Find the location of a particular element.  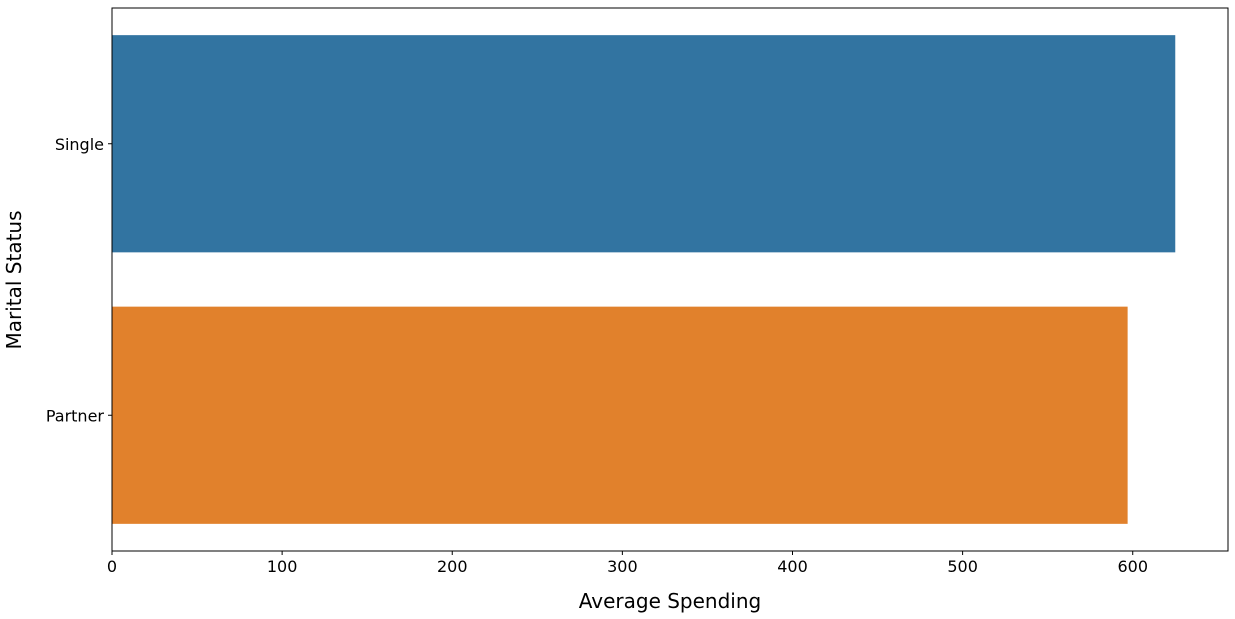

x-tick-label: 200 is located at coordinates (452, 566).